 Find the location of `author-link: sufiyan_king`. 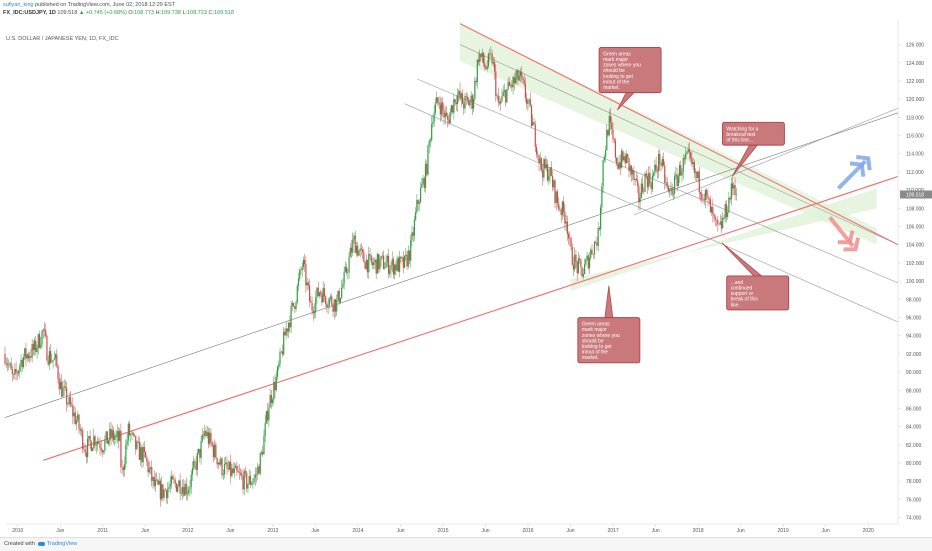

author-link: sufiyan_king is located at coordinates (18, 5).